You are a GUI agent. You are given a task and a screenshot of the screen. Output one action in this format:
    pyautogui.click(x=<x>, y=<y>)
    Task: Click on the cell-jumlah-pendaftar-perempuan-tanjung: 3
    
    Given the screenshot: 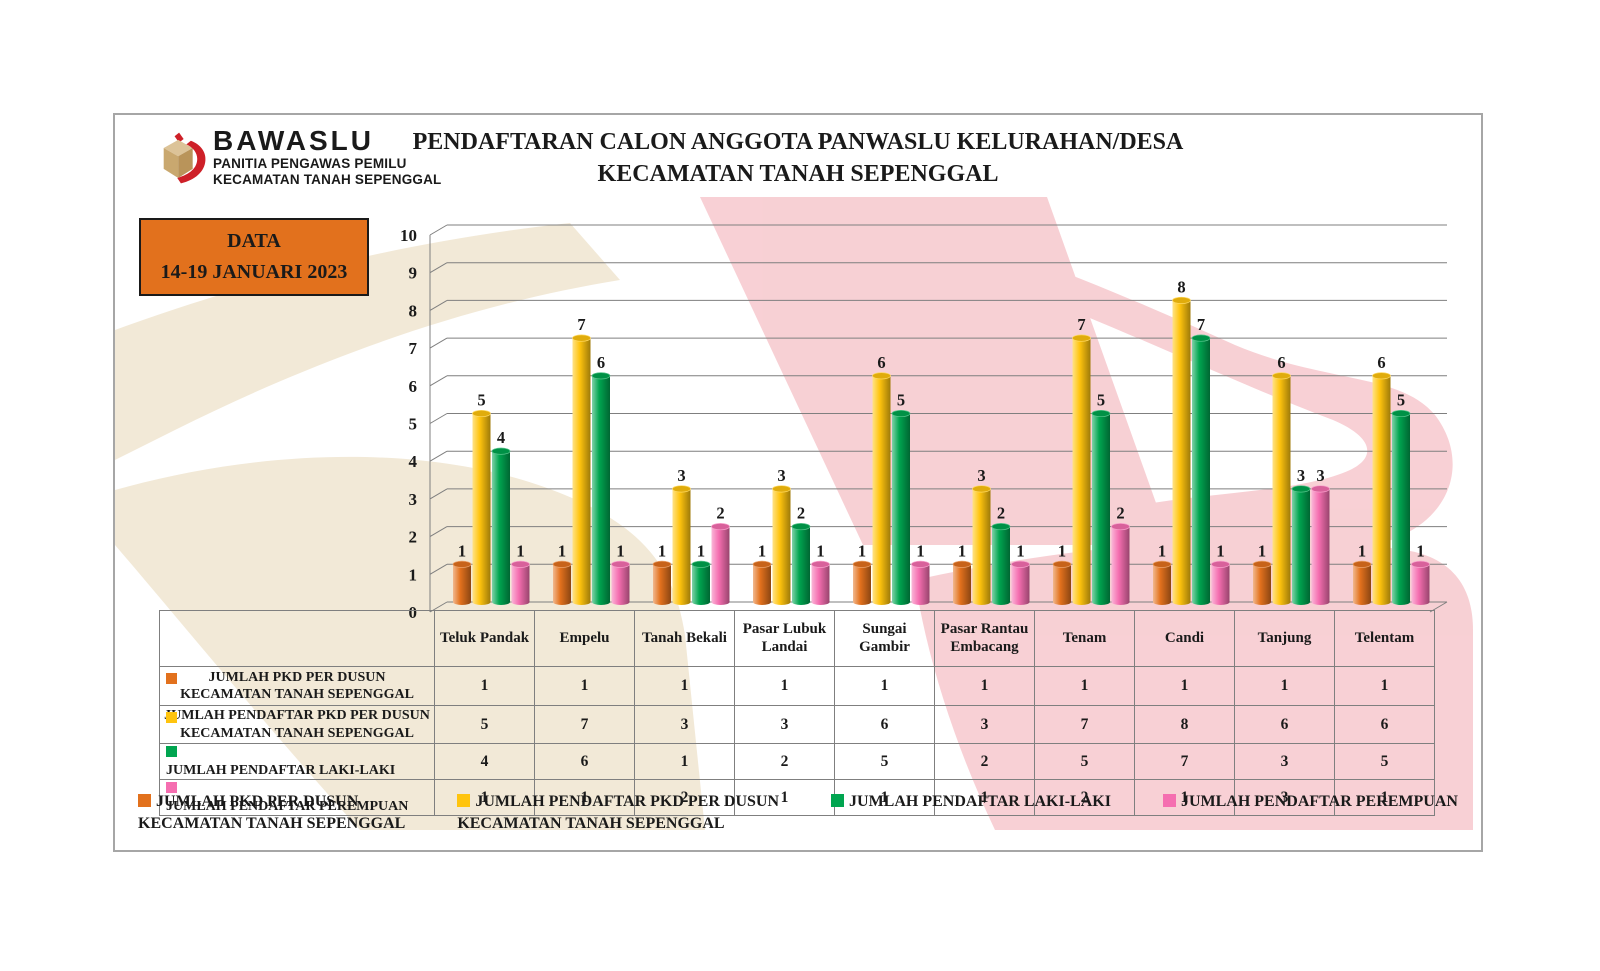 What is the action you would take?
    pyautogui.click(x=1284, y=797)
    